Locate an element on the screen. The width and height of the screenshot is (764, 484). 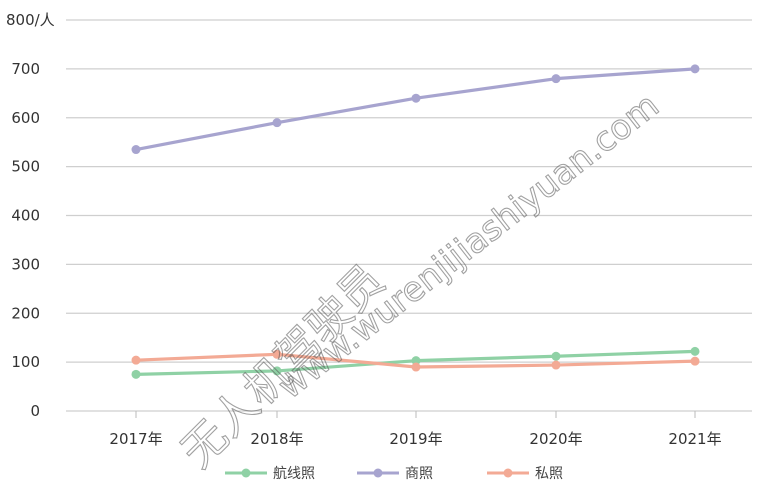
legend-item: 私照 is located at coordinates (525, 474).